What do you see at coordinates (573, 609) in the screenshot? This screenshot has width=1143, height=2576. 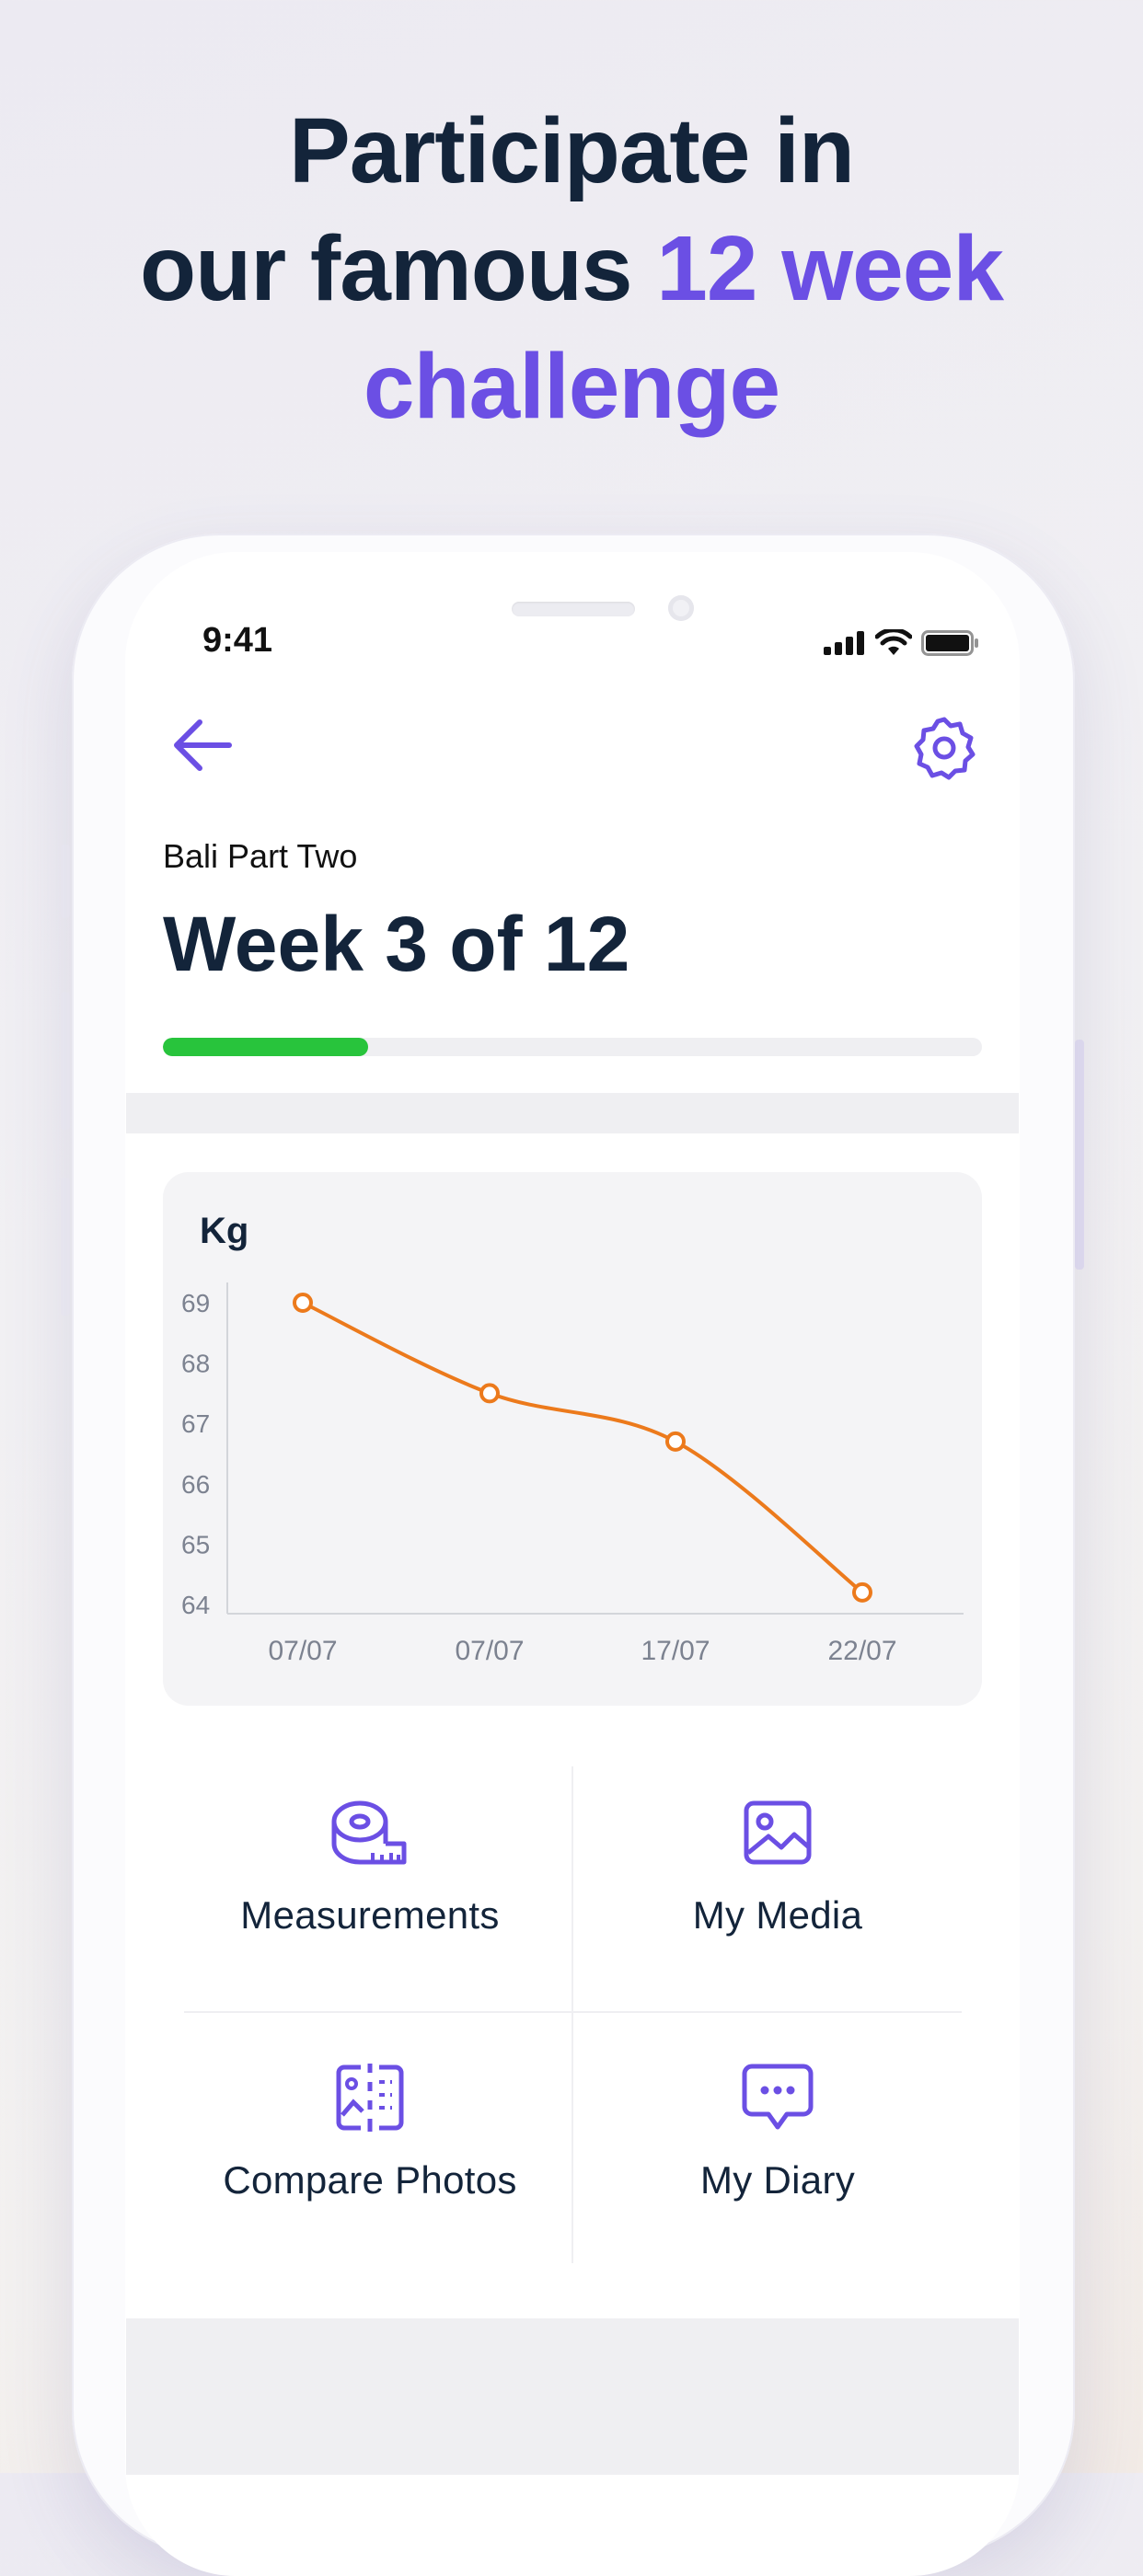 I see `phone-speaker` at bounding box center [573, 609].